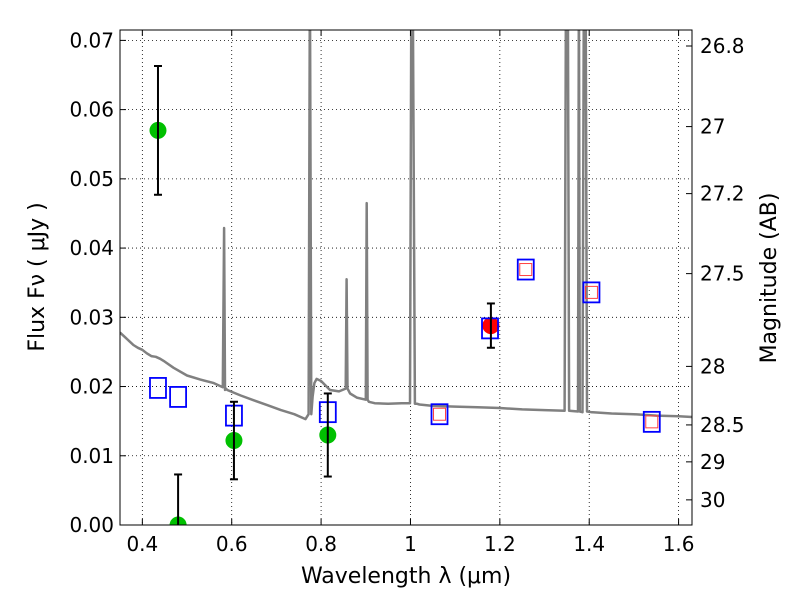 This screenshot has width=800, height=600. What do you see at coordinates (712, 500) in the screenshot?
I see `right-tick-label: 30` at bounding box center [712, 500].